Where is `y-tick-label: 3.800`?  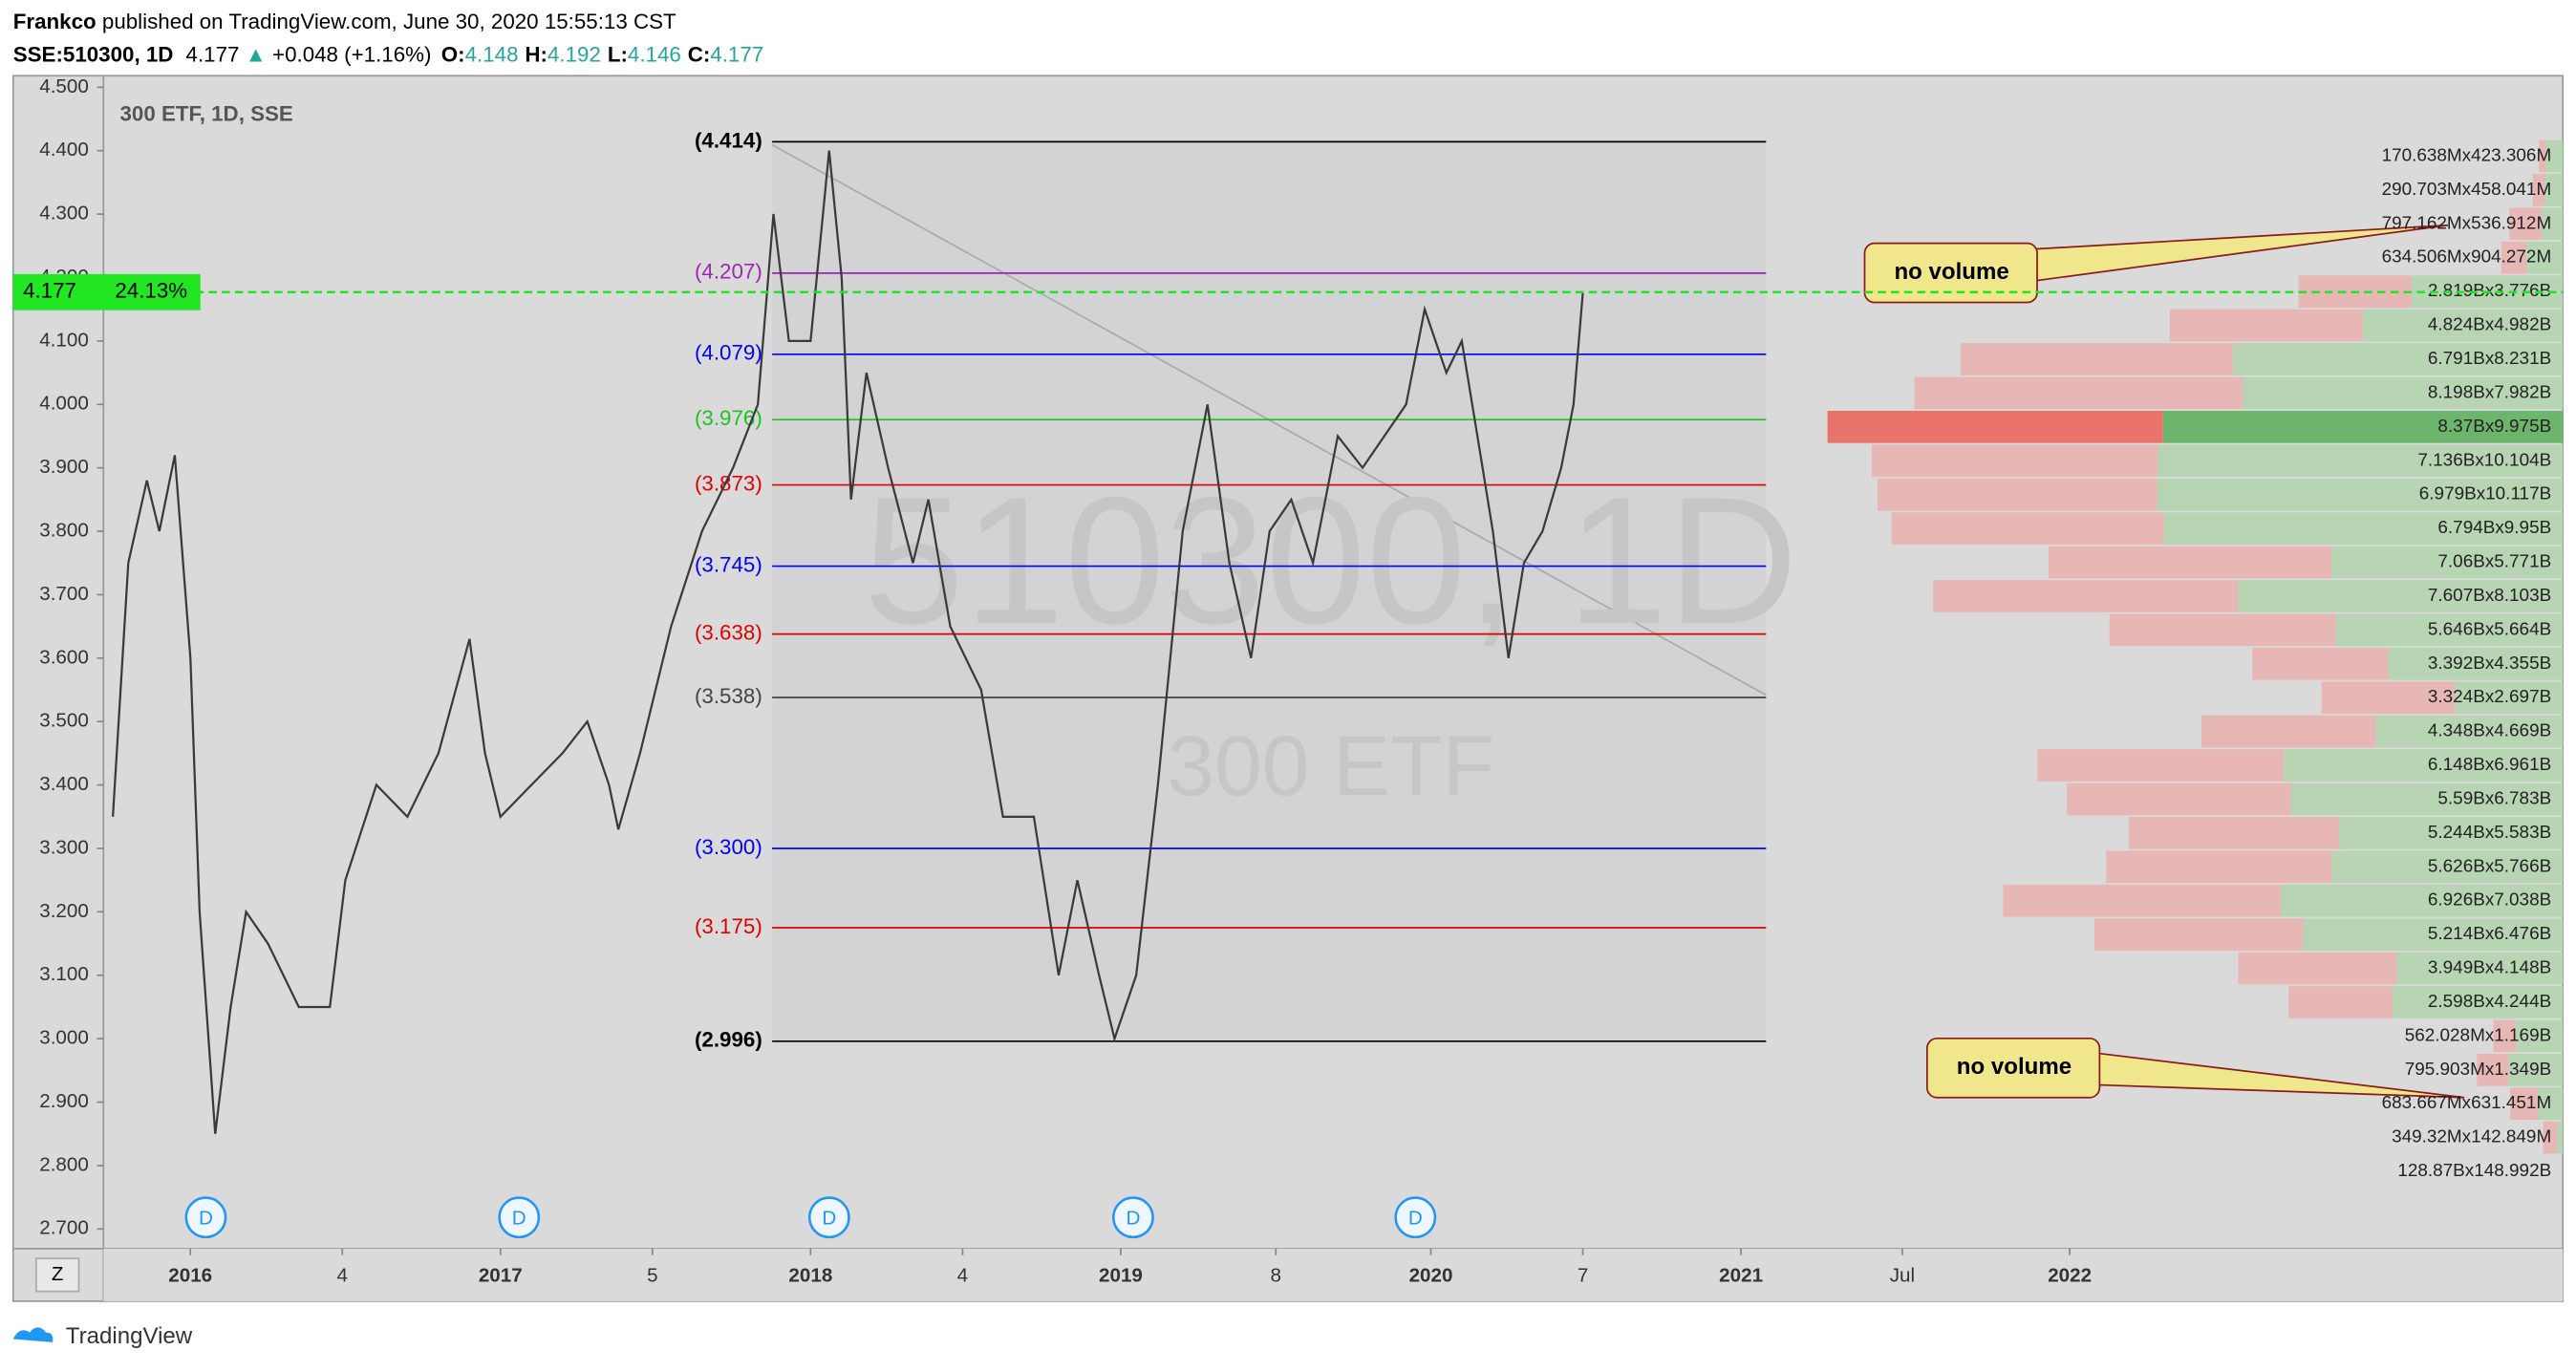
y-tick-label: 3.800 is located at coordinates (64, 530).